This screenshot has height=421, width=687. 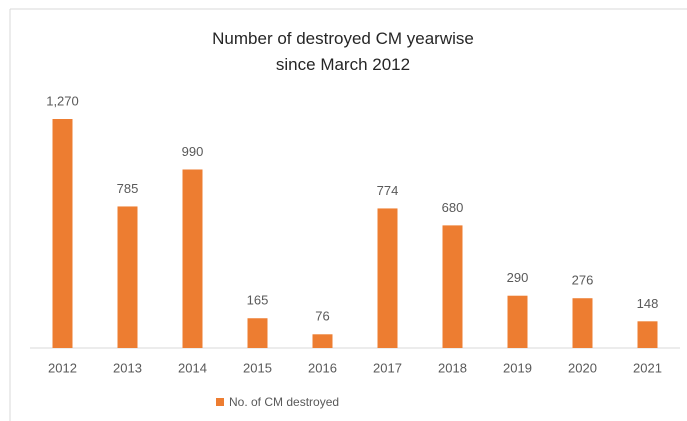 What do you see at coordinates (193, 151) in the screenshot?
I see `data-label: 990` at bounding box center [193, 151].